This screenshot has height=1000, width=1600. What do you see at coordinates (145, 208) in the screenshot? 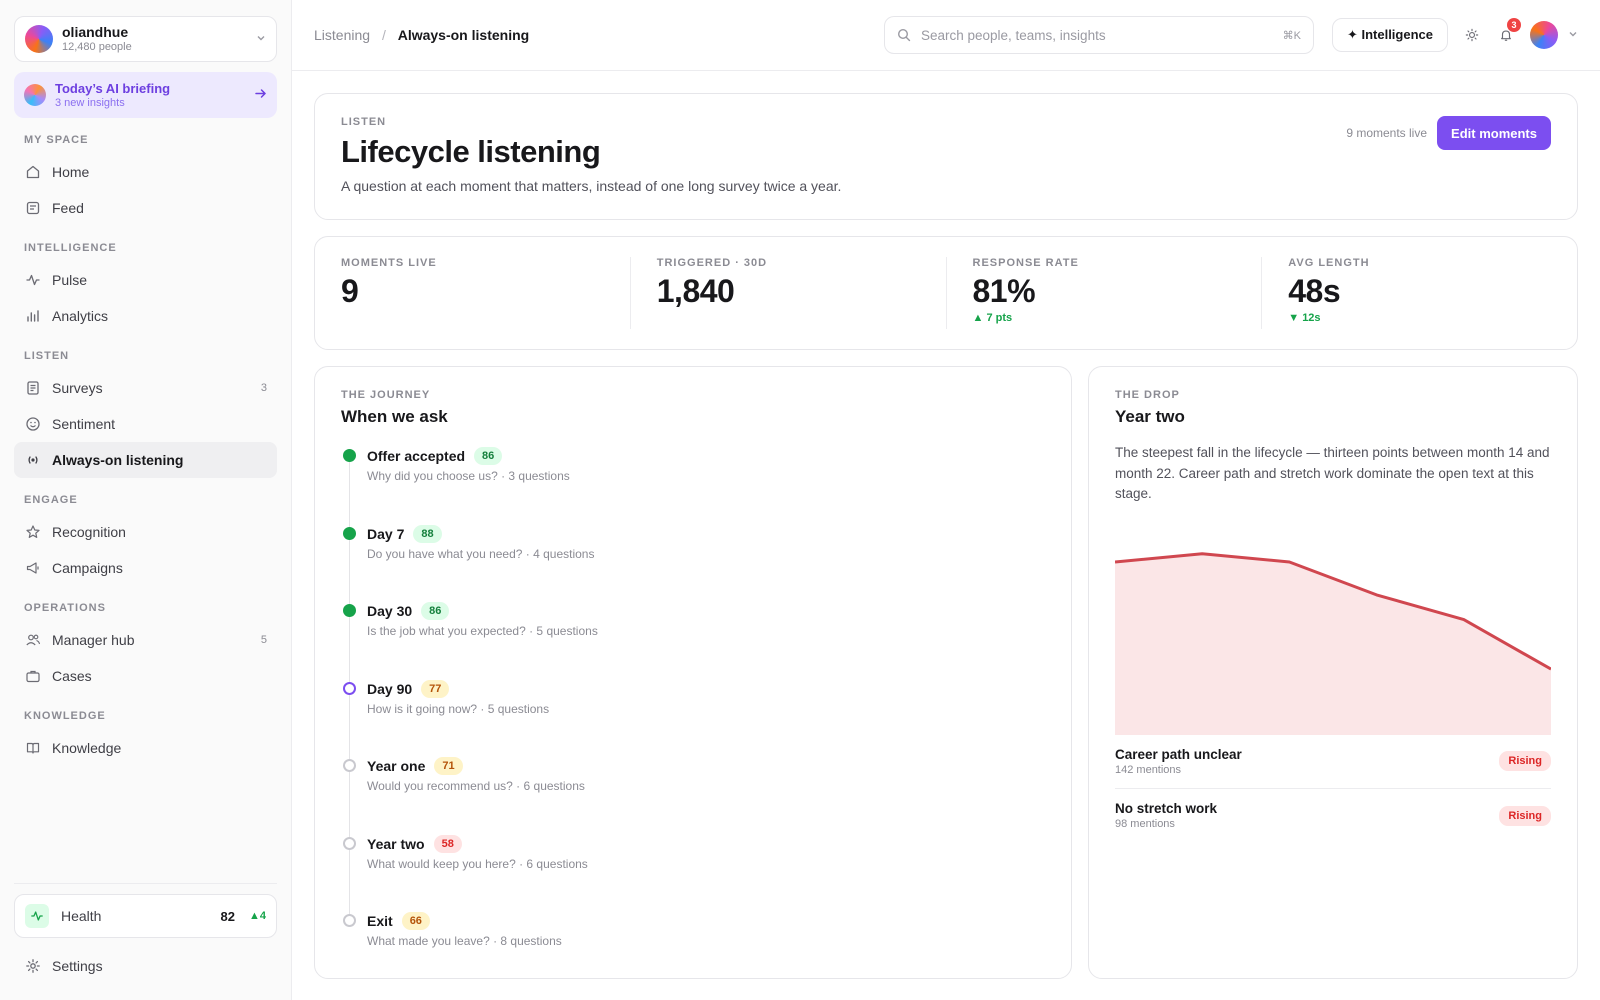
I see `sidebar-item-feed: Feed` at bounding box center [145, 208].